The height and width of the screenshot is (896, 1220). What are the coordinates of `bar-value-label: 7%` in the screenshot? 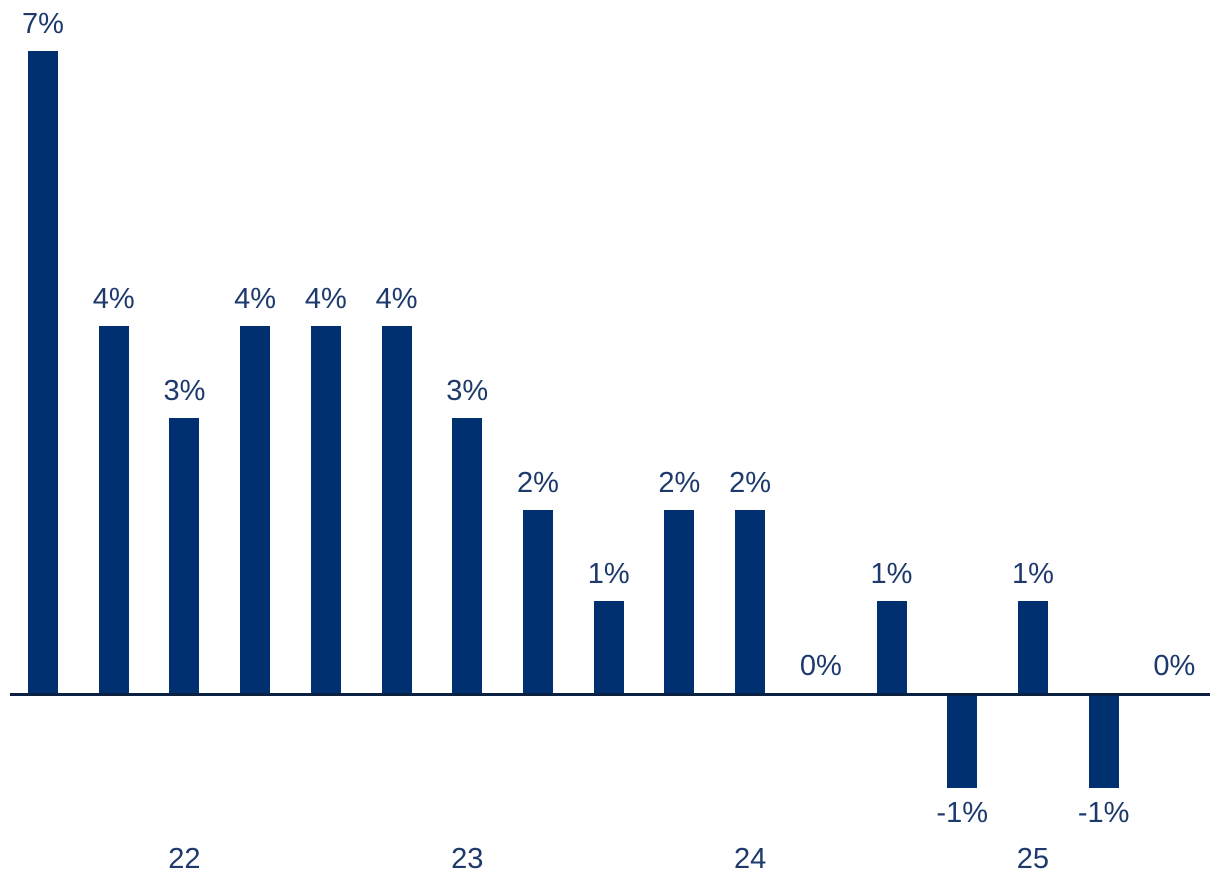 It's located at (43, 24).